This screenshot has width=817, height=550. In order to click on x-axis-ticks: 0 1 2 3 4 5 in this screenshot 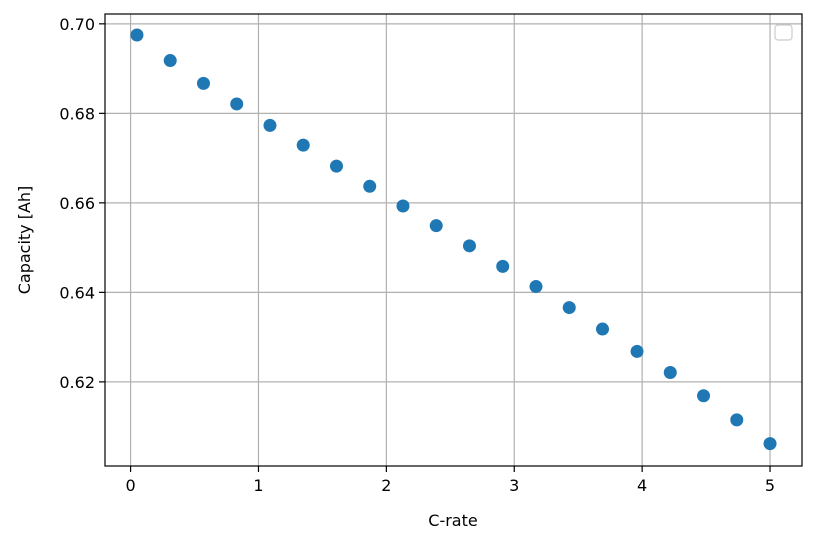, I will do `click(450, 480)`.